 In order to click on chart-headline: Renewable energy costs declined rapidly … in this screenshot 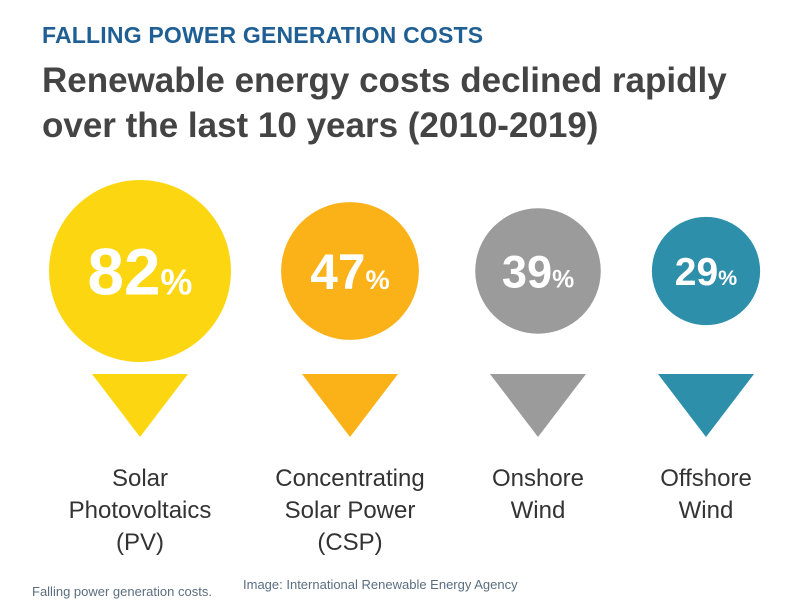, I will do `click(384, 103)`.